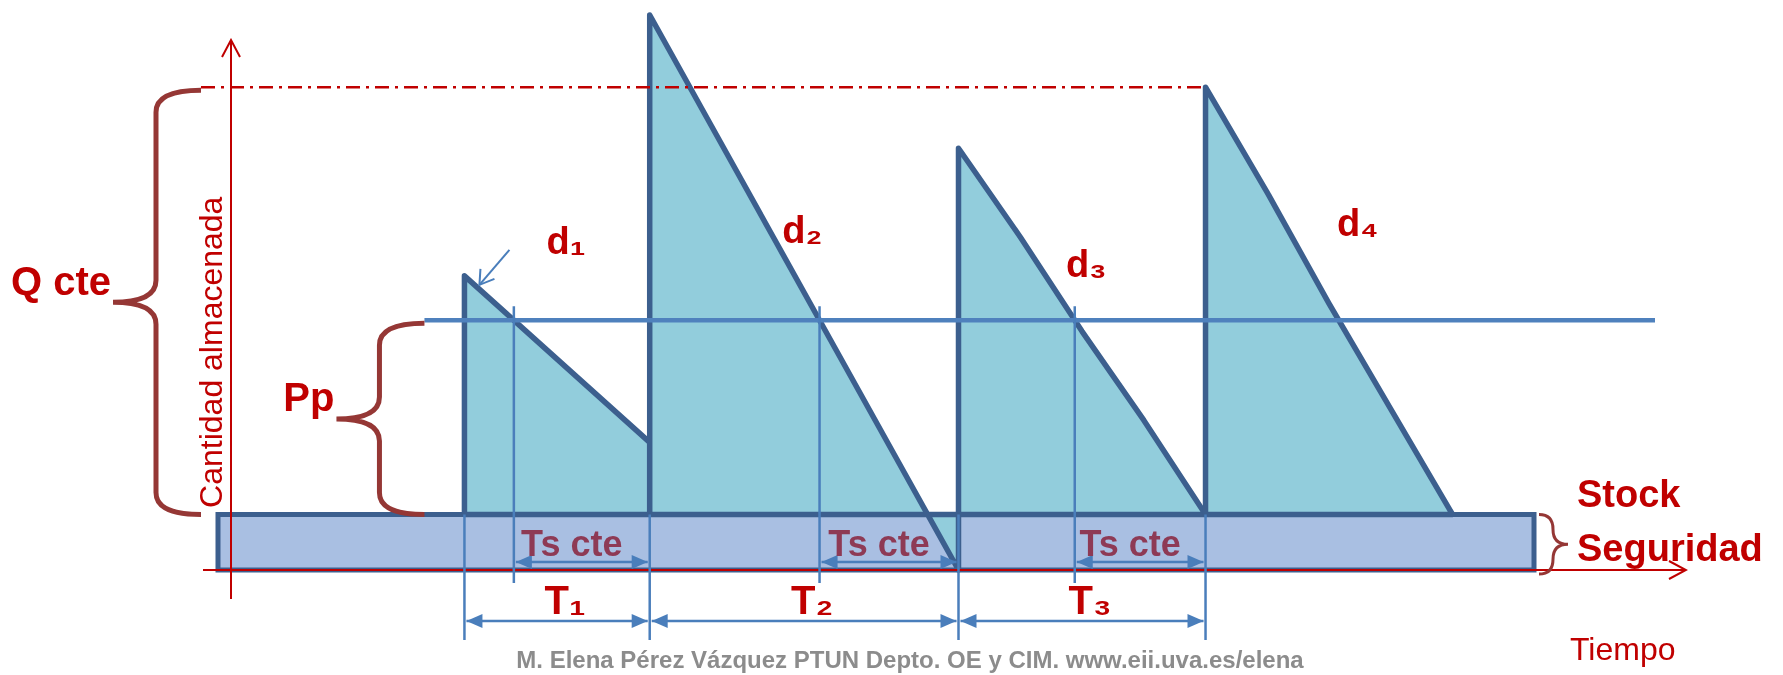 The height and width of the screenshot is (675, 1783). Describe the element at coordinates (566, 240) in the screenshot. I see `series-label: d₁` at that location.